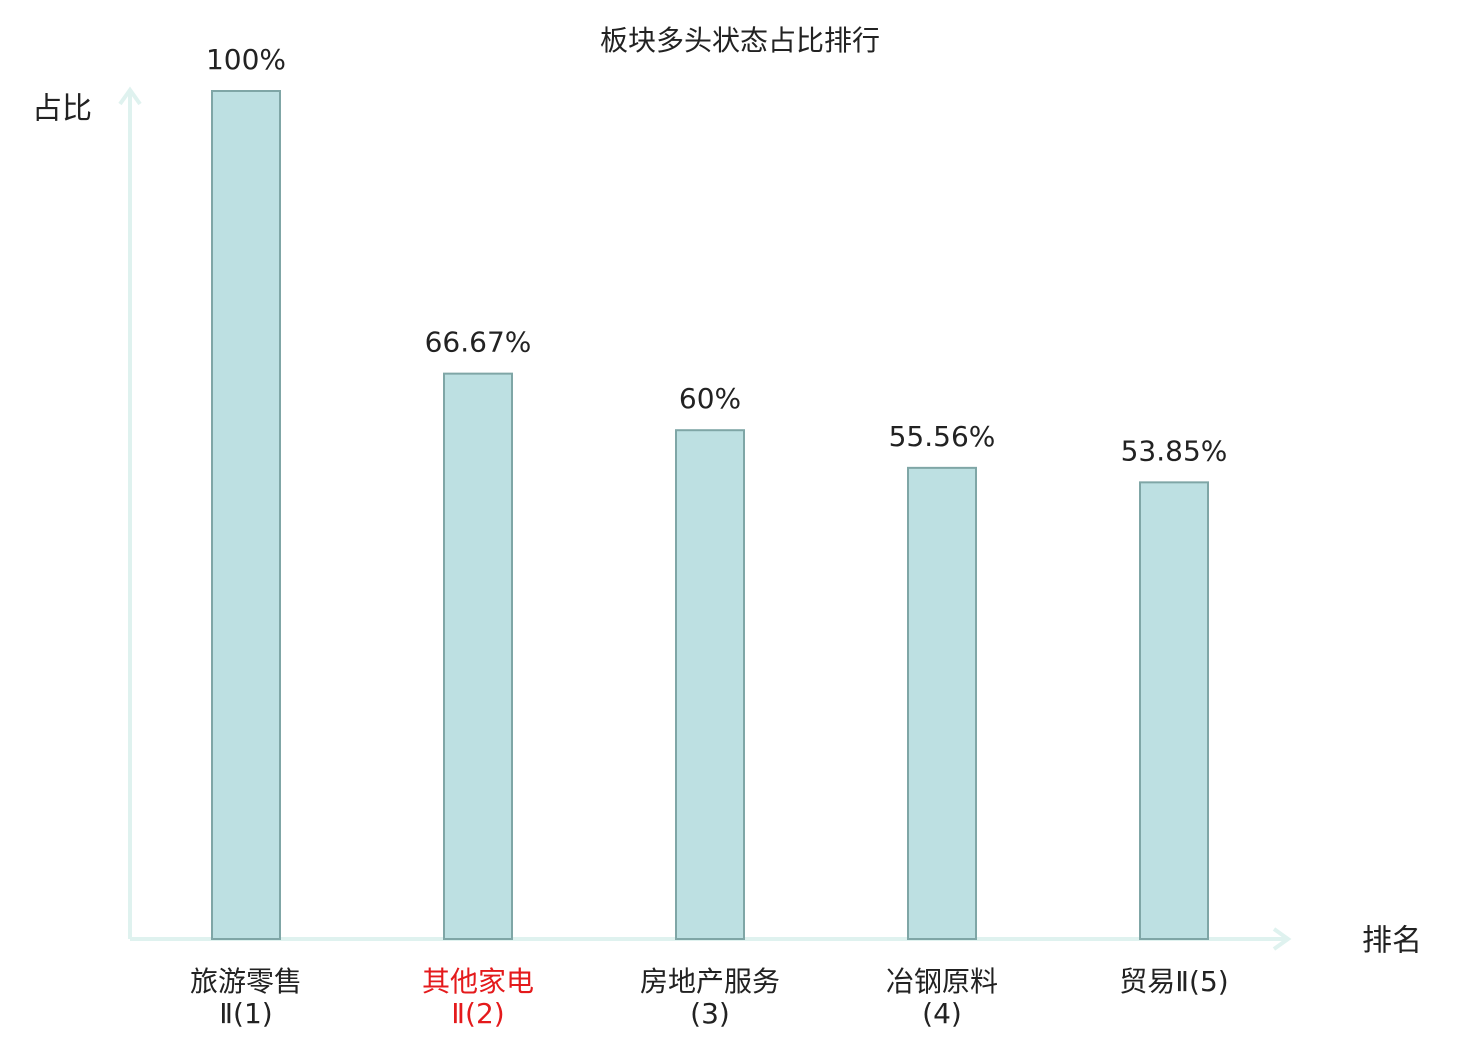 Image resolution: width=1480 pixels, height=1040 pixels. What do you see at coordinates (1174, 450) in the screenshot?
I see `value-label: 53.85%` at bounding box center [1174, 450].